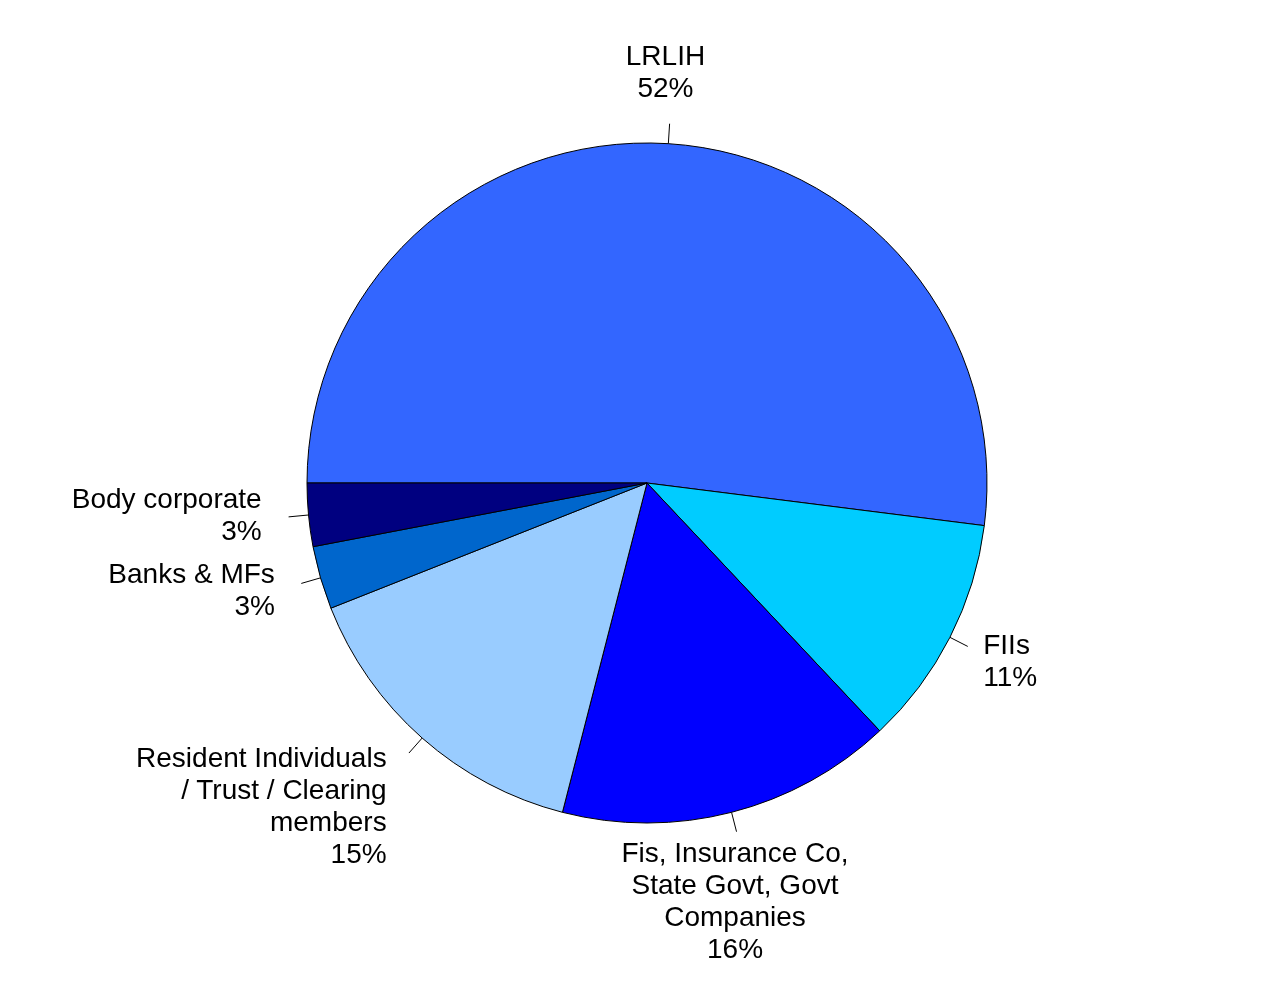  Describe the element at coordinates (261, 789) in the screenshot. I see `slice-label: Resident Individuals / Trust / Clearing members` at that location.